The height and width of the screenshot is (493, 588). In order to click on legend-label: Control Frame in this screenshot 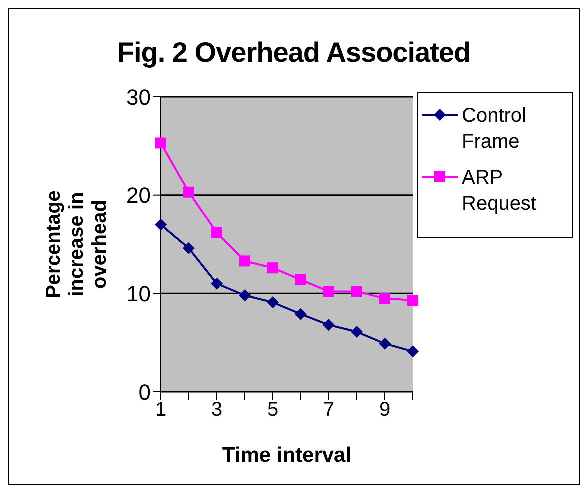, I will do `click(495, 129)`.